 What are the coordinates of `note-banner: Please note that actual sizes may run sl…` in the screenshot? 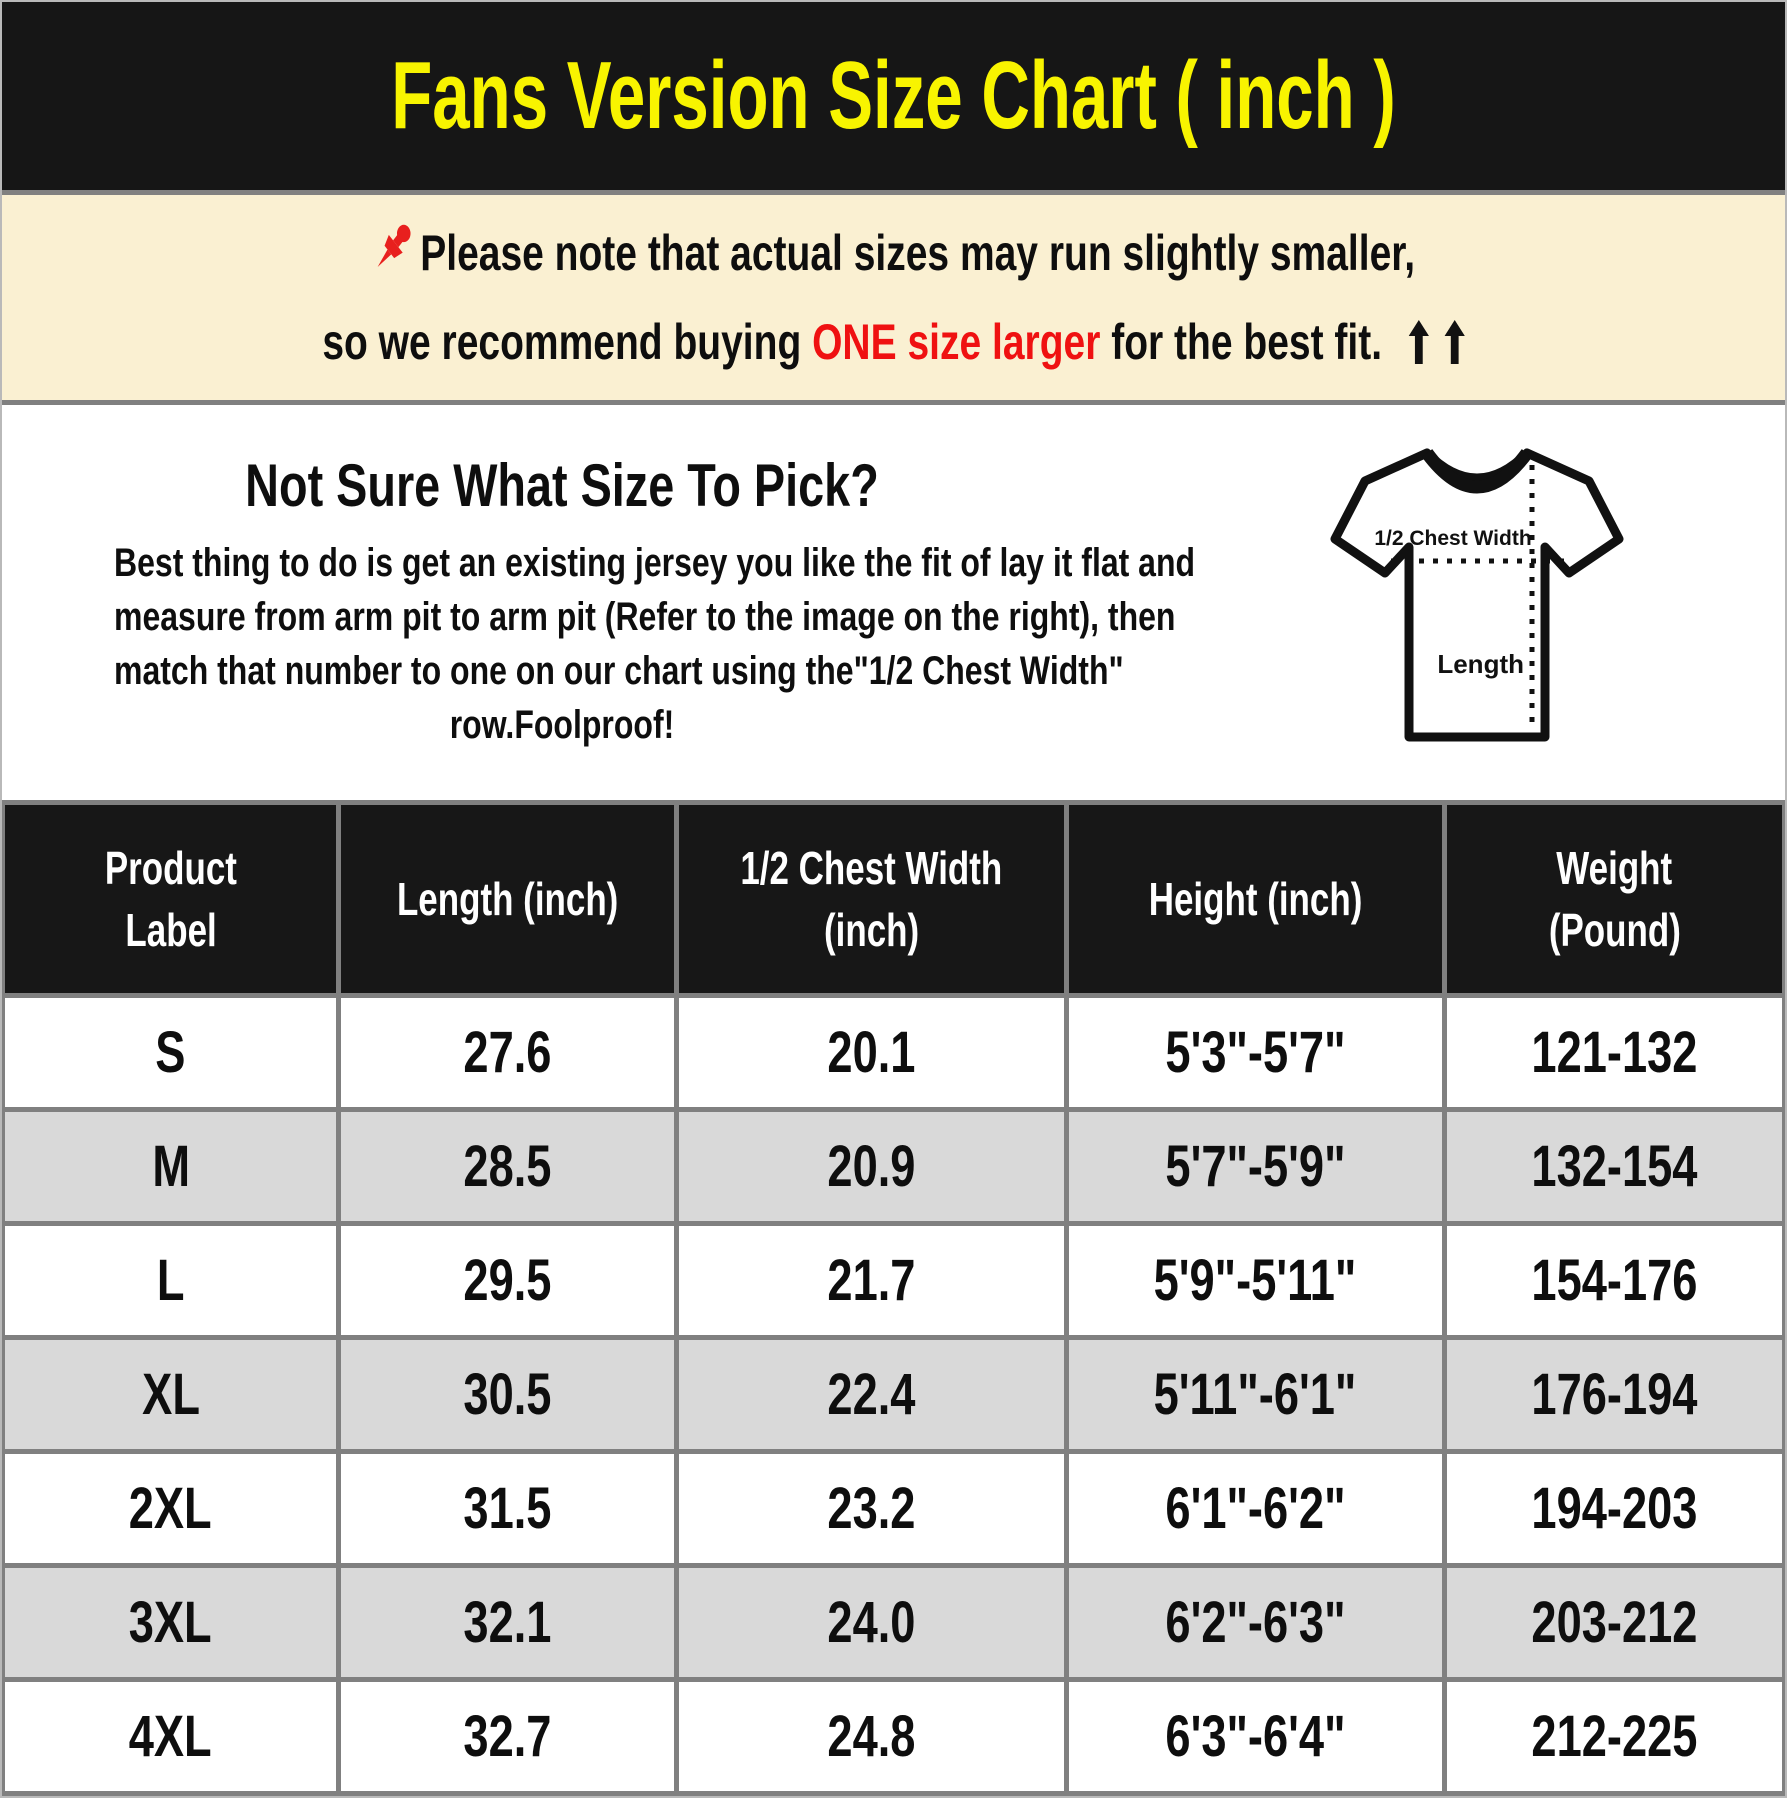 It's located at (893, 300).